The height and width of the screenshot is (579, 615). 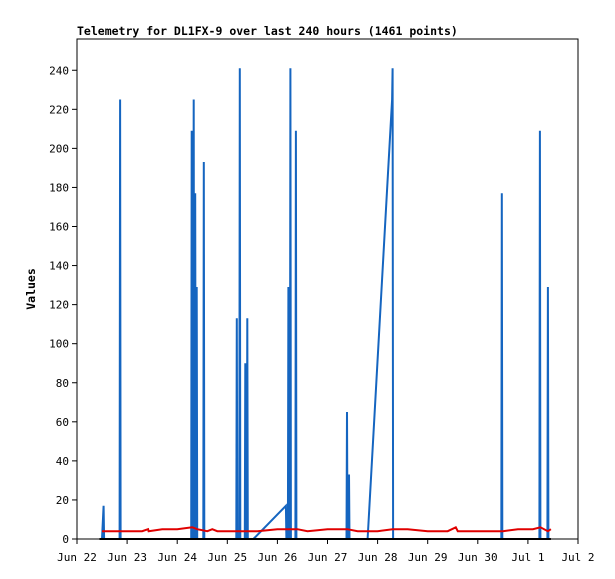 What do you see at coordinates (59, 70) in the screenshot?
I see `y-tick-label: 240` at bounding box center [59, 70].